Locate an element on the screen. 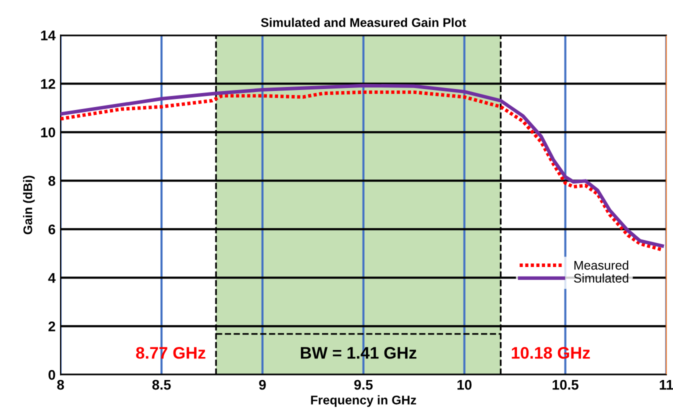 The image size is (673, 414). y-tick-label: 14 is located at coordinates (48, 35).